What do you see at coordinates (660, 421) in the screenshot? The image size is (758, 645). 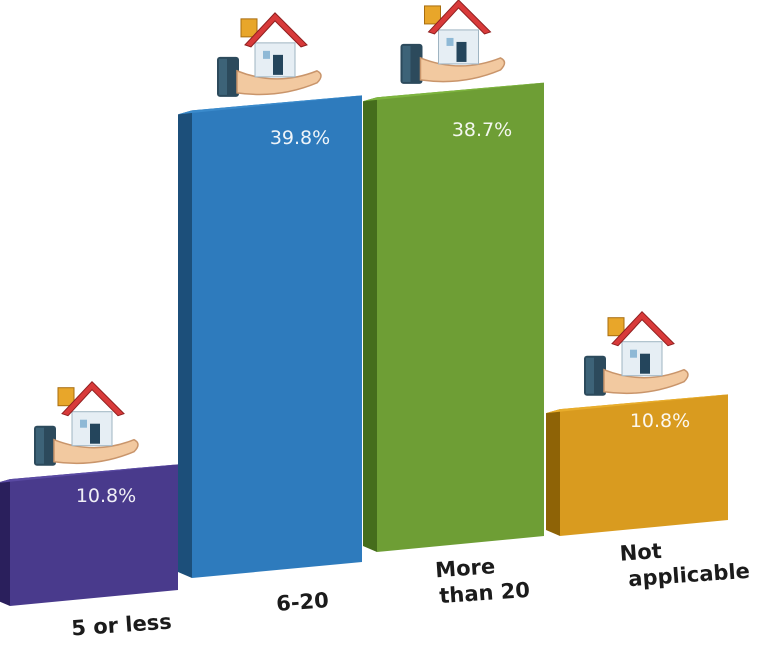 I see `value-label-not-applicable: 10.8%` at bounding box center [660, 421].